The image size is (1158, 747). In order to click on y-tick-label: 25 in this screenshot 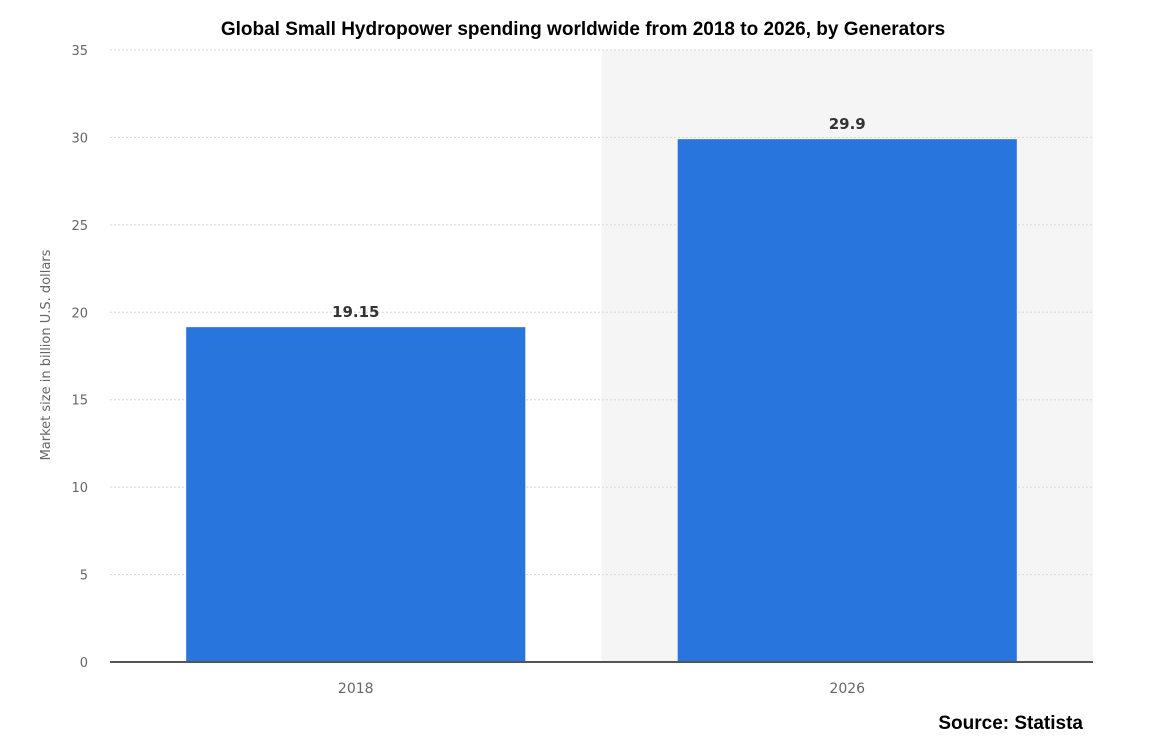, I will do `click(79, 226)`.